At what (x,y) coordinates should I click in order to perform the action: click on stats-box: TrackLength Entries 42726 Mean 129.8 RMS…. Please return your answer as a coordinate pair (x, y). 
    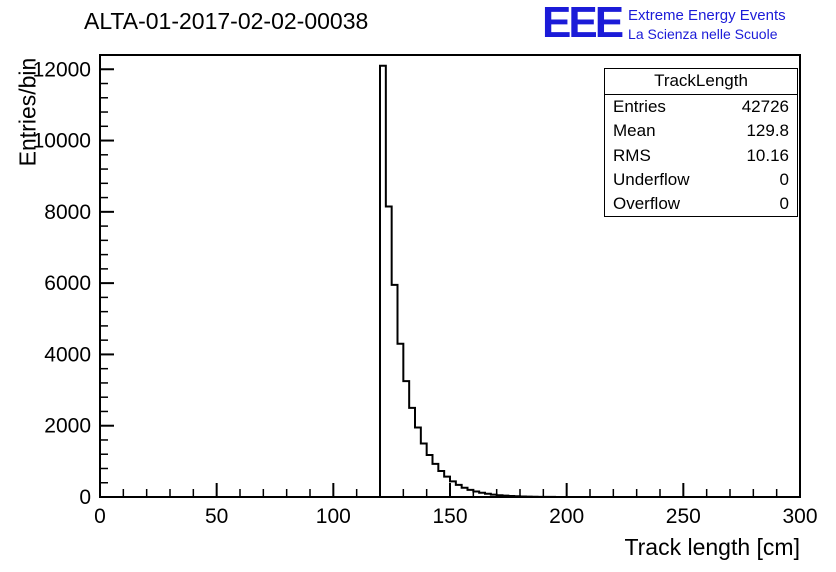
    Looking at the image, I should click on (701, 143).